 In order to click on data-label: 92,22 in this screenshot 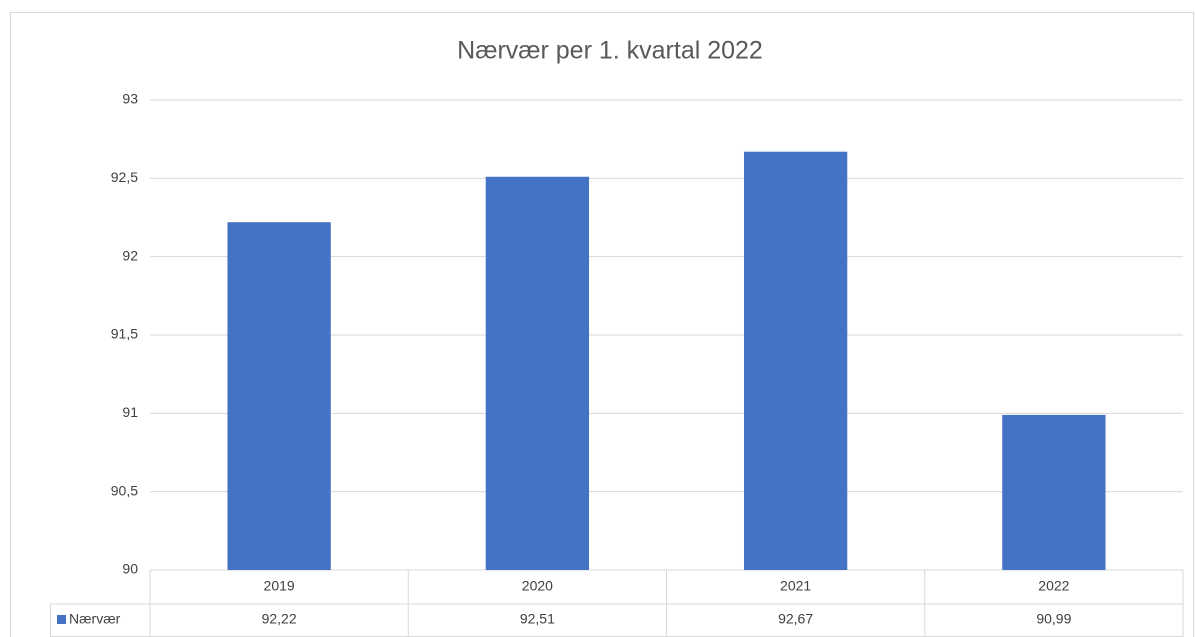, I will do `click(279, 619)`.